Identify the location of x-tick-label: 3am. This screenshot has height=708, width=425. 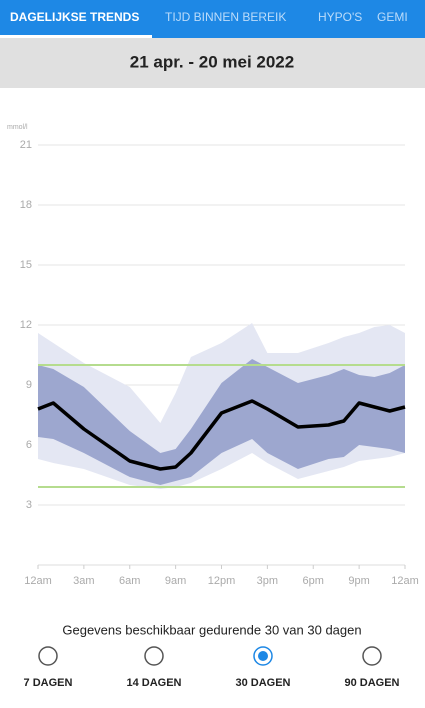
(83, 581).